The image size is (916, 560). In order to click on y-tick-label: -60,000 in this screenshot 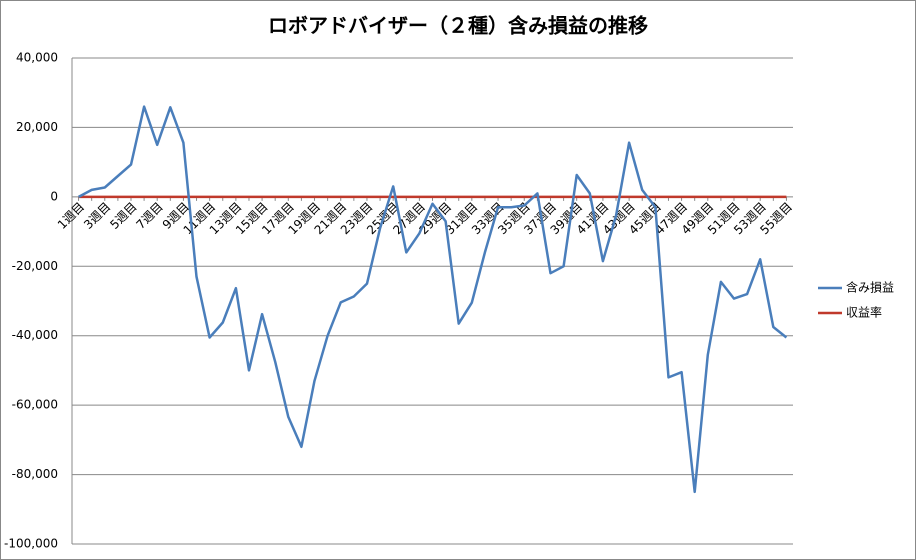, I will do `click(35, 405)`.